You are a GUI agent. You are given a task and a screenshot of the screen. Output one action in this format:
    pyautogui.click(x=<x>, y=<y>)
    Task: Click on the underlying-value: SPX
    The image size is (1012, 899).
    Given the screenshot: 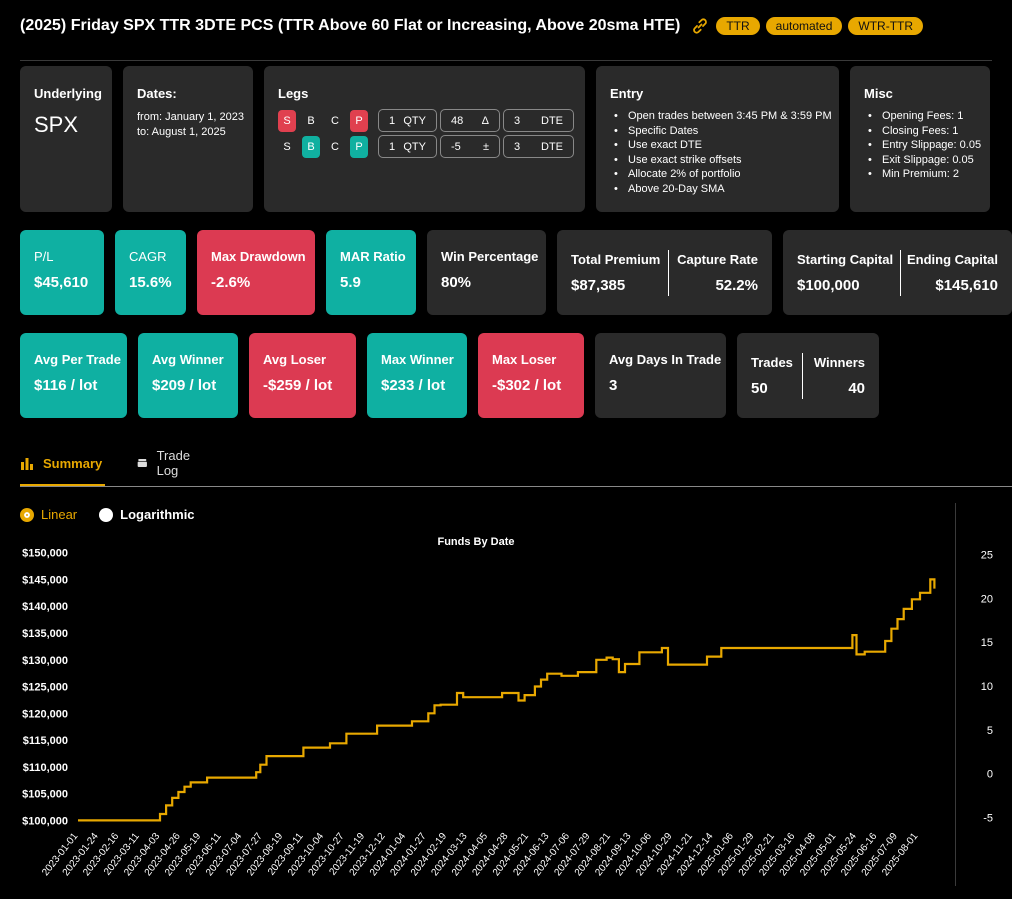 What is the action you would take?
    pyautogui.click(x=56, y=124)
    